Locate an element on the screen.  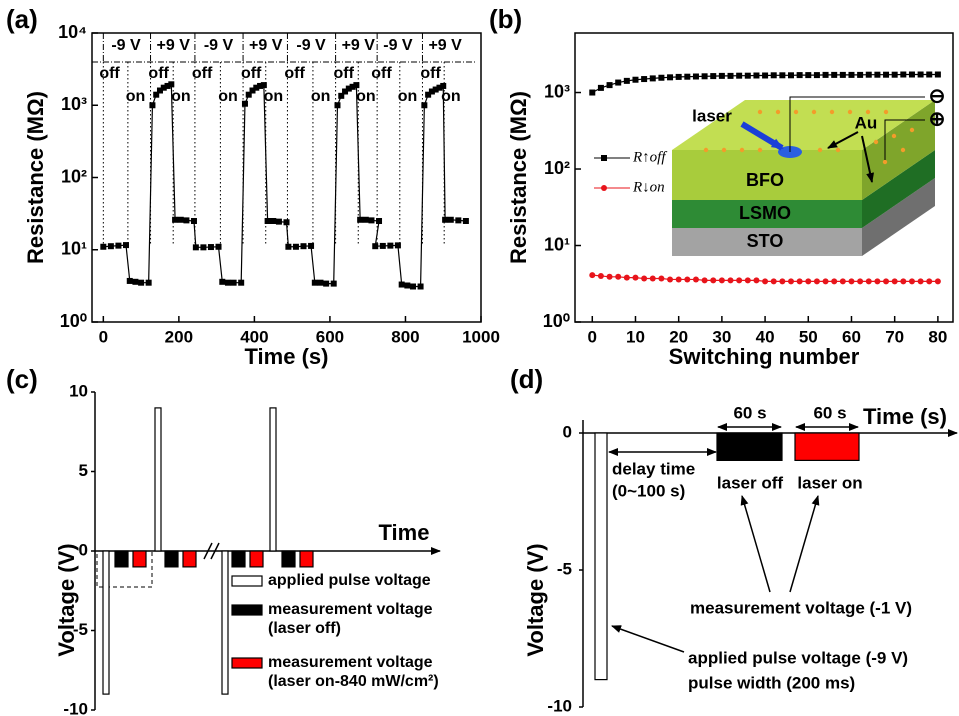
x-axis-label: Time (s) is located at coordinates (287, 356).